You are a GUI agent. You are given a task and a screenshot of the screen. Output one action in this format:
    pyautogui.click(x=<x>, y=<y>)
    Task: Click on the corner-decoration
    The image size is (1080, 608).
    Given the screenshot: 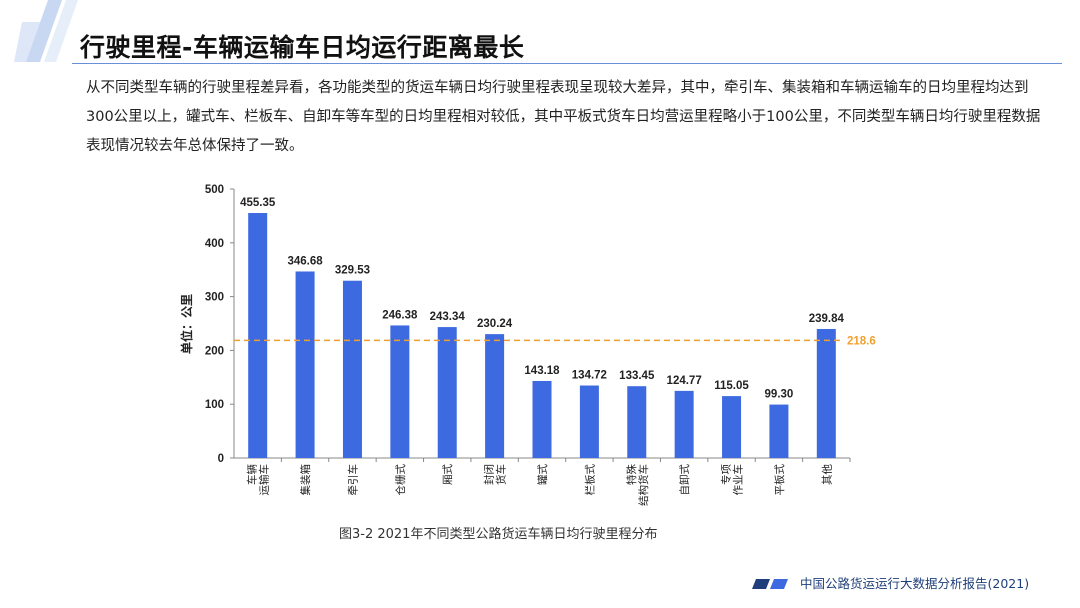 What is the action you would take?
    pyautogui.click(x=46, y=31)
    